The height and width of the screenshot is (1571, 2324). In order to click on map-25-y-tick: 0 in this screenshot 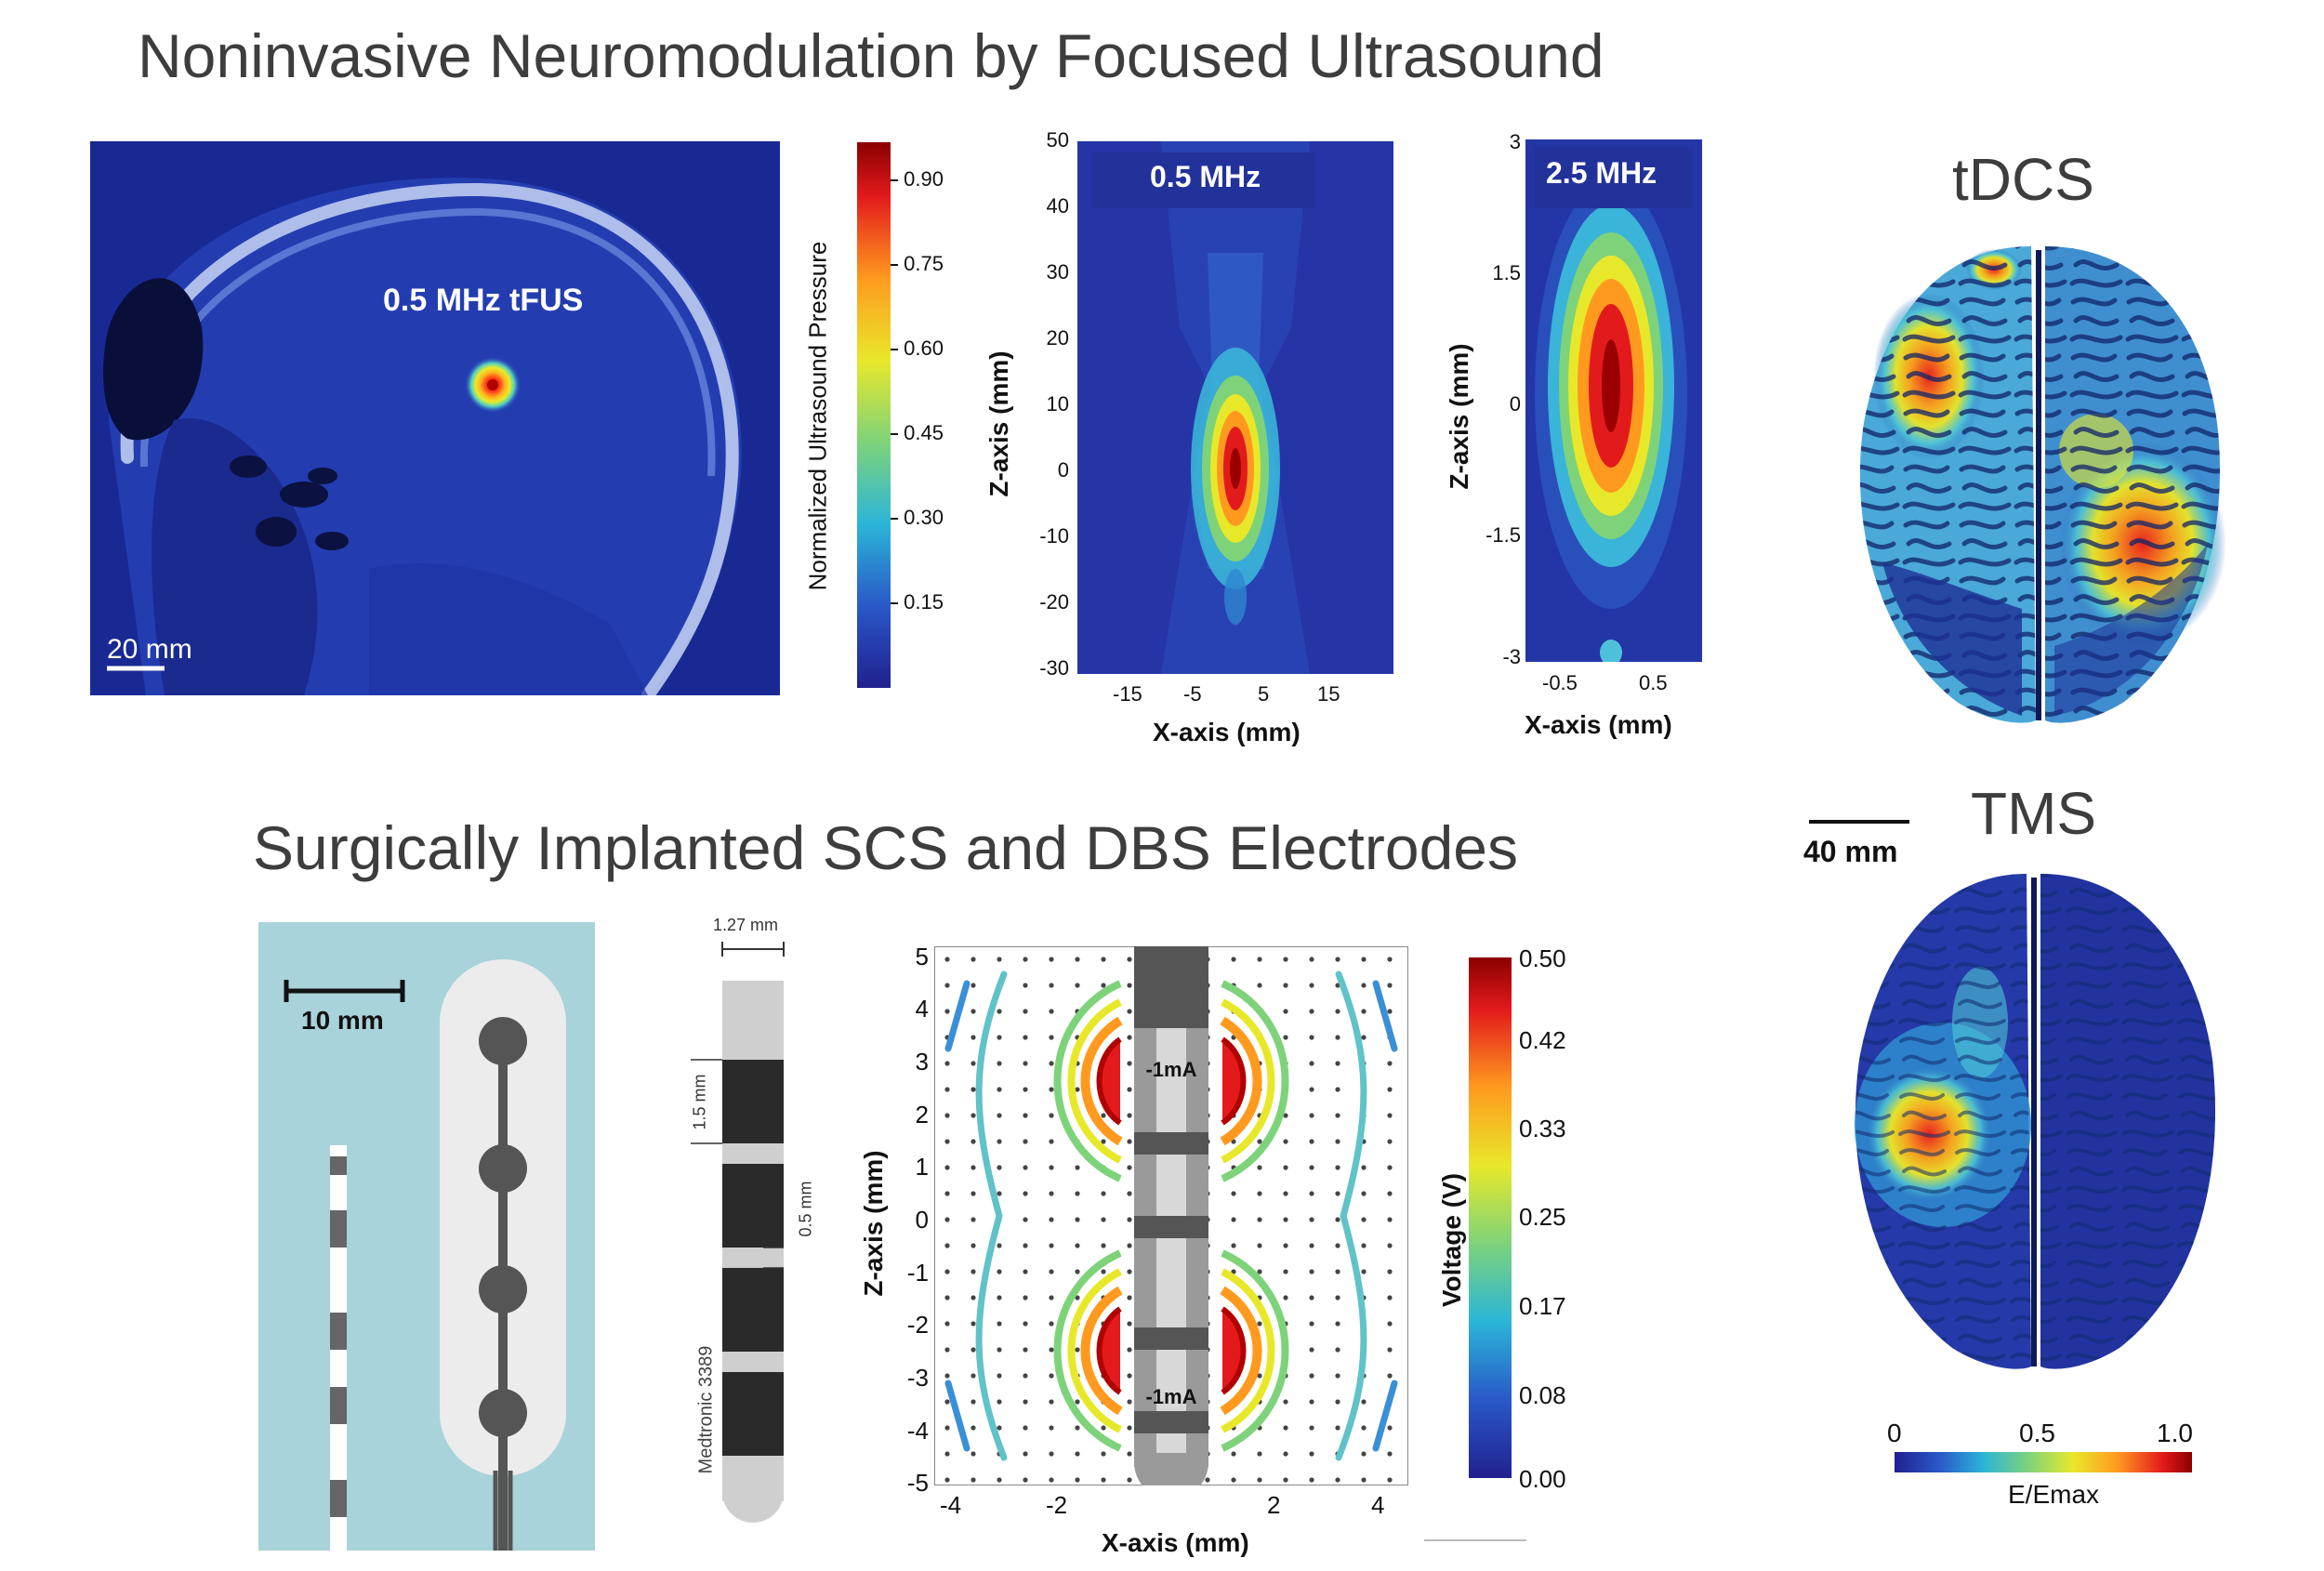, I will do `click(1515, 404)`.